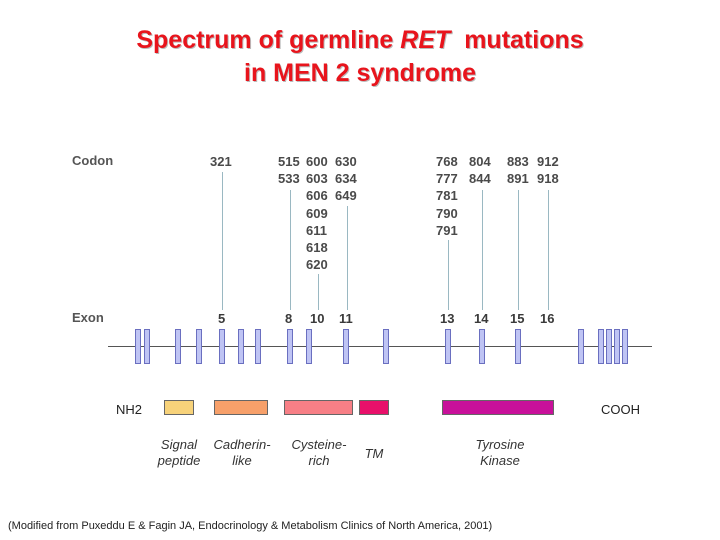 The height and width of the screenshot is (540, 720). Describe the element at coordinates (500, 452) in the screenshot. I see `tyrosine-kinase-label: Tyrosine Kinase` at that location.